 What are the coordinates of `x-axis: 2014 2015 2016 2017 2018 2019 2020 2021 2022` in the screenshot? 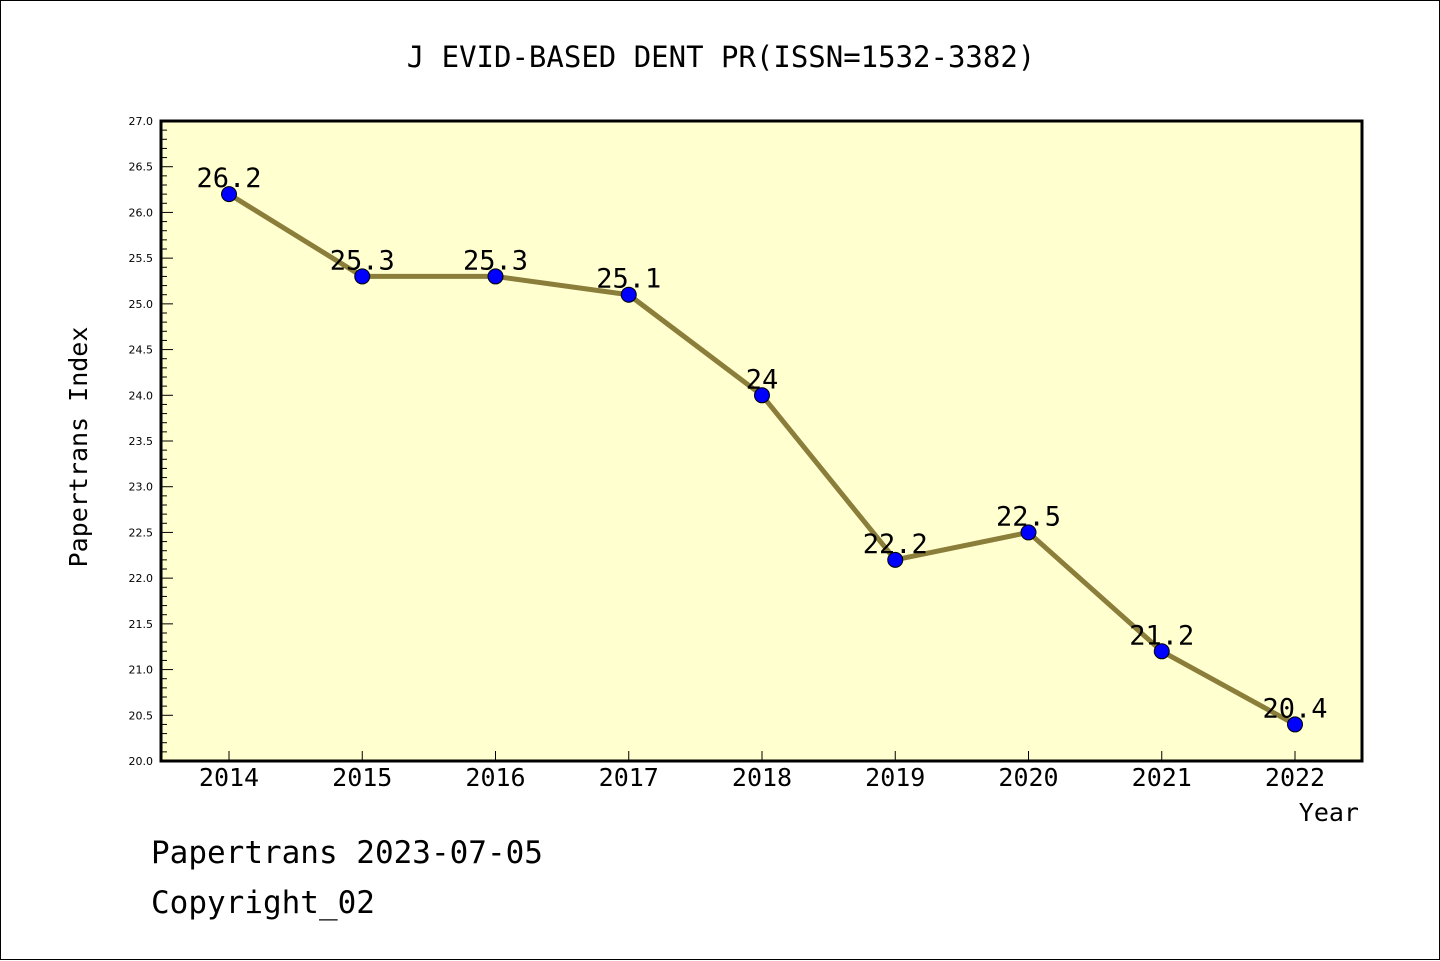 It's located at (762, 771).